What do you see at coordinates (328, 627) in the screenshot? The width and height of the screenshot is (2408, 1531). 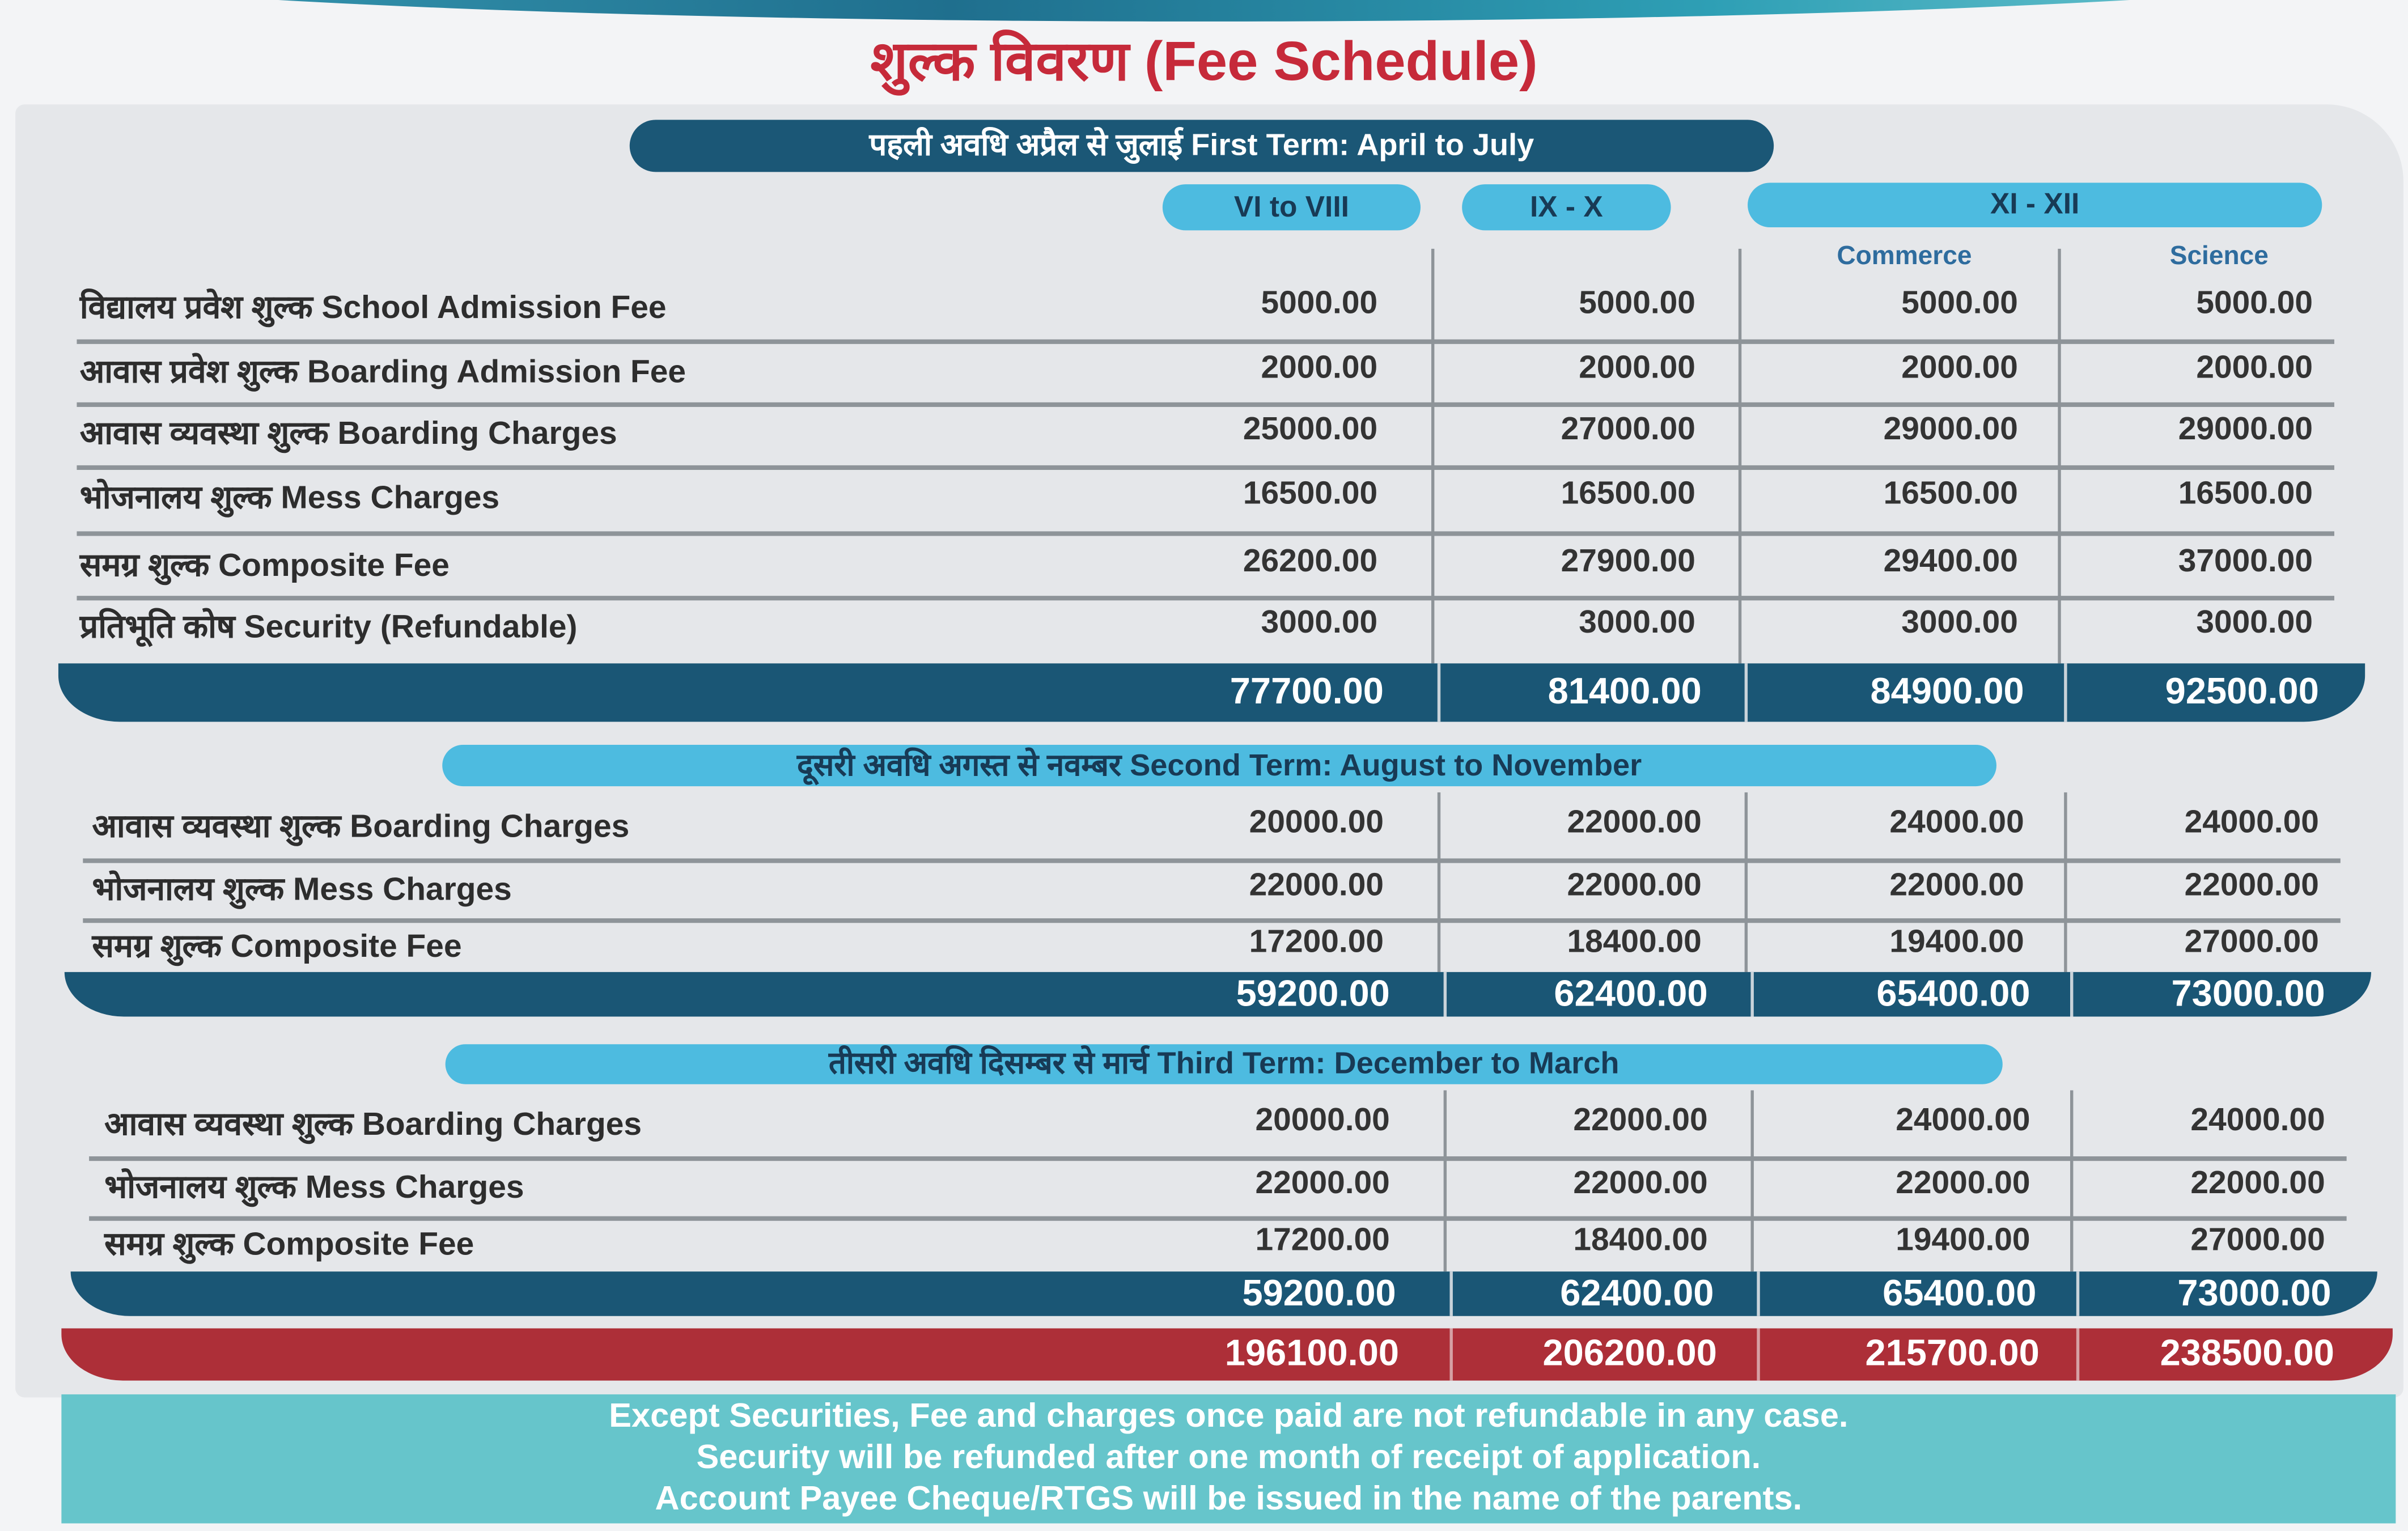 I see `row-label: प्रतिभूति कोष Security (Refundable)` at bounding box center [328, 627].